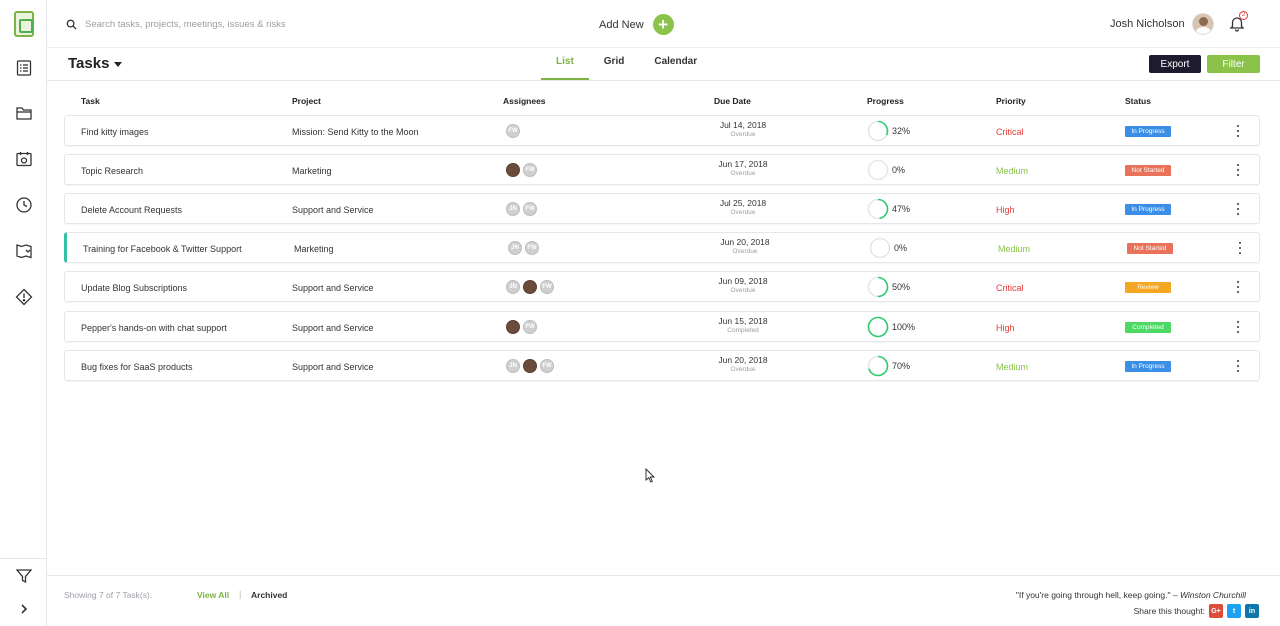 This screenshot has height=626, width=1280. Describe the element at coordinates (621, 24) in the screenshot. I see `add-new-label: Add New` at that location.